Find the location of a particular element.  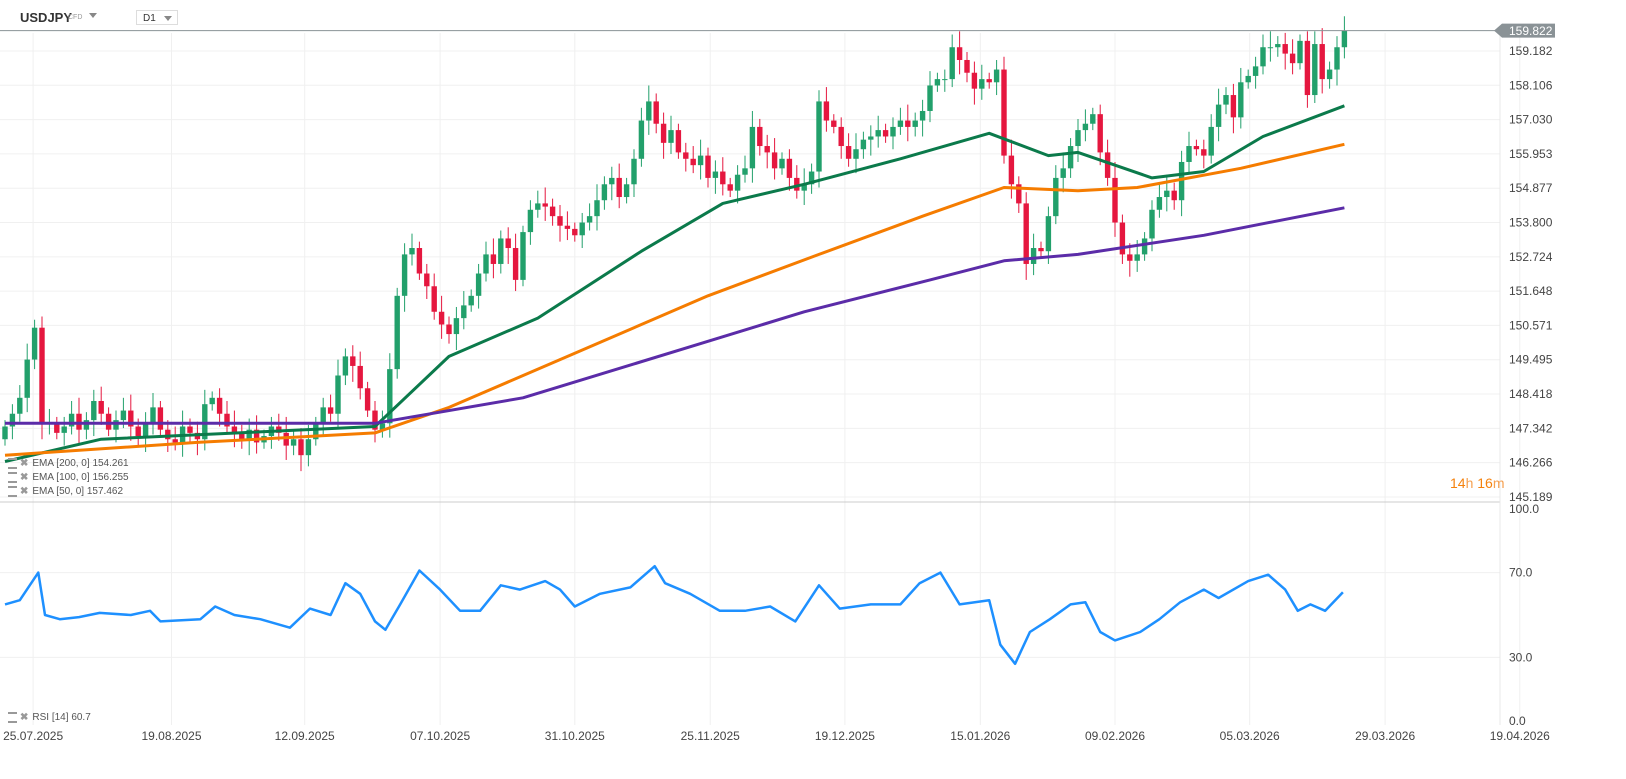

ema200-value: 154.261 is located at coordinates (110, 464).